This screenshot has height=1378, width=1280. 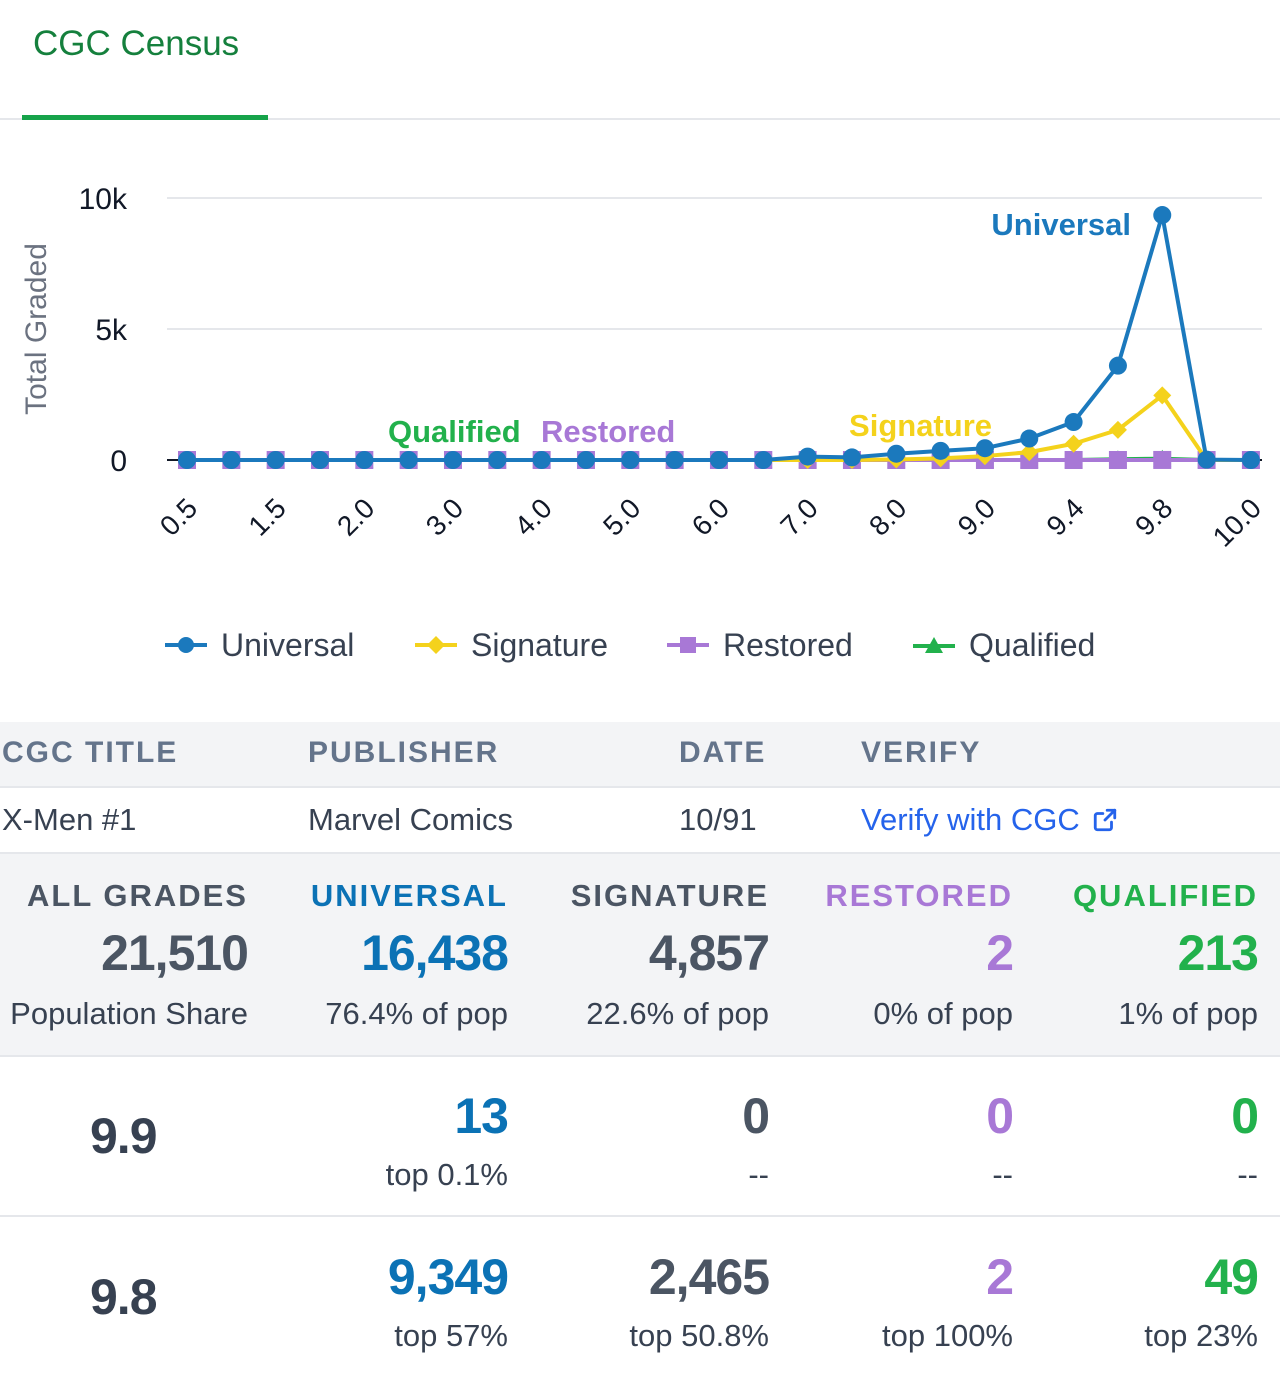 I want to click on grade-universal-pct: top 57%, so click(x=451, y=1336).